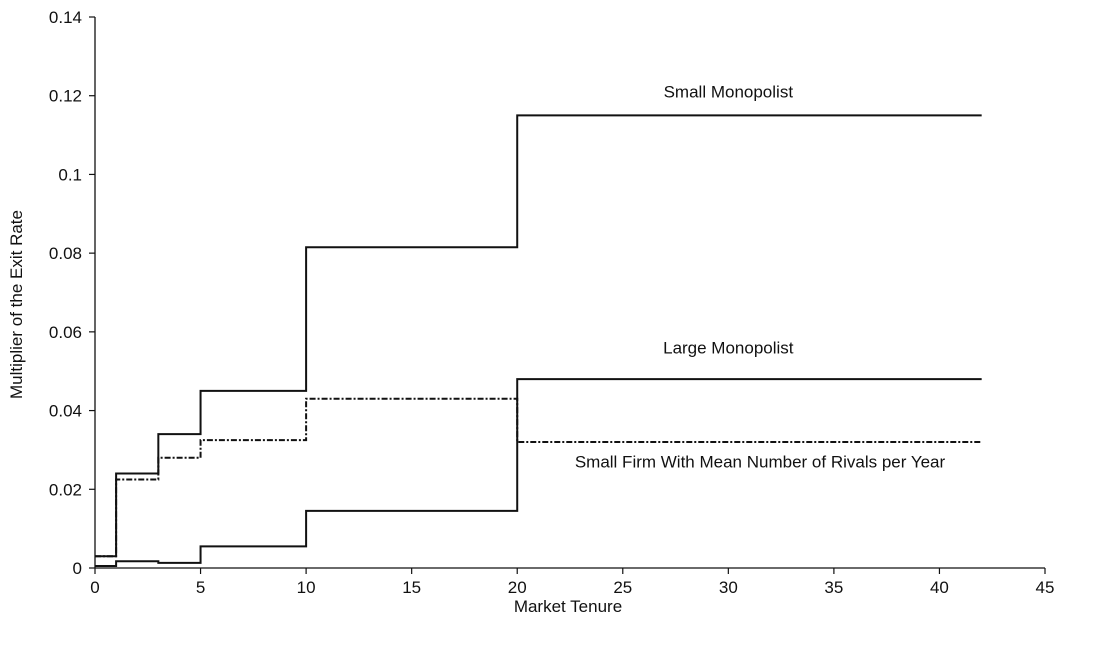 This screenshot has width=1098, height=645. What do you see at coordinates (411, 587) in the screenshot?
I see `x-tick-label: 15` at bounding box center [411, 587].